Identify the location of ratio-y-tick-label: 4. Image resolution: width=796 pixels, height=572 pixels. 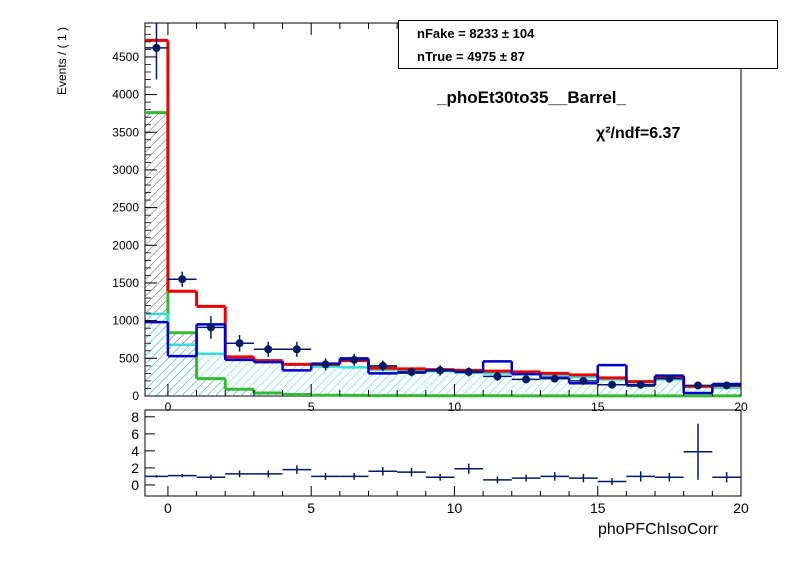
(135, 451).